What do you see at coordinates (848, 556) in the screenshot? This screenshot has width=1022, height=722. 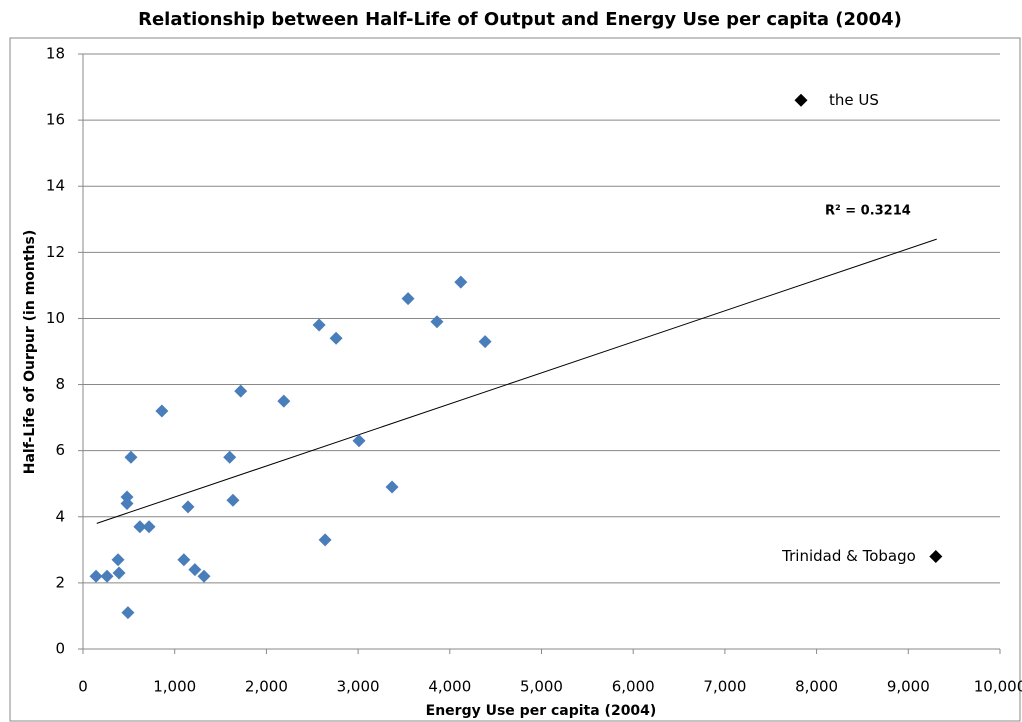 I see `point-label: Trinidad & Tobago` at bounding box center [848, 556].